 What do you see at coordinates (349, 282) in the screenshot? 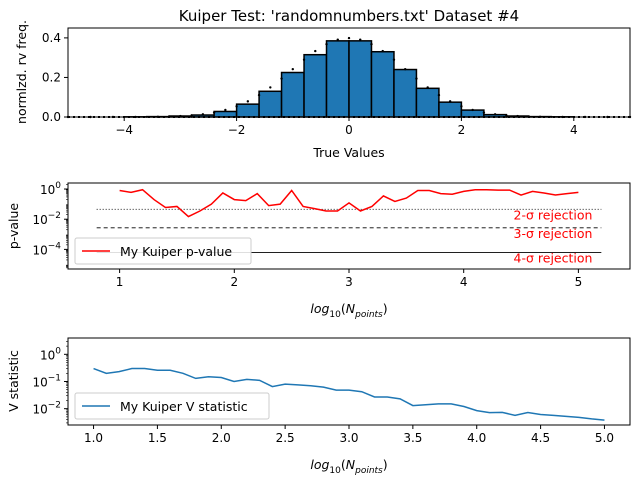
I see `x-tick-label: 3` at bounding box center [349, 282].